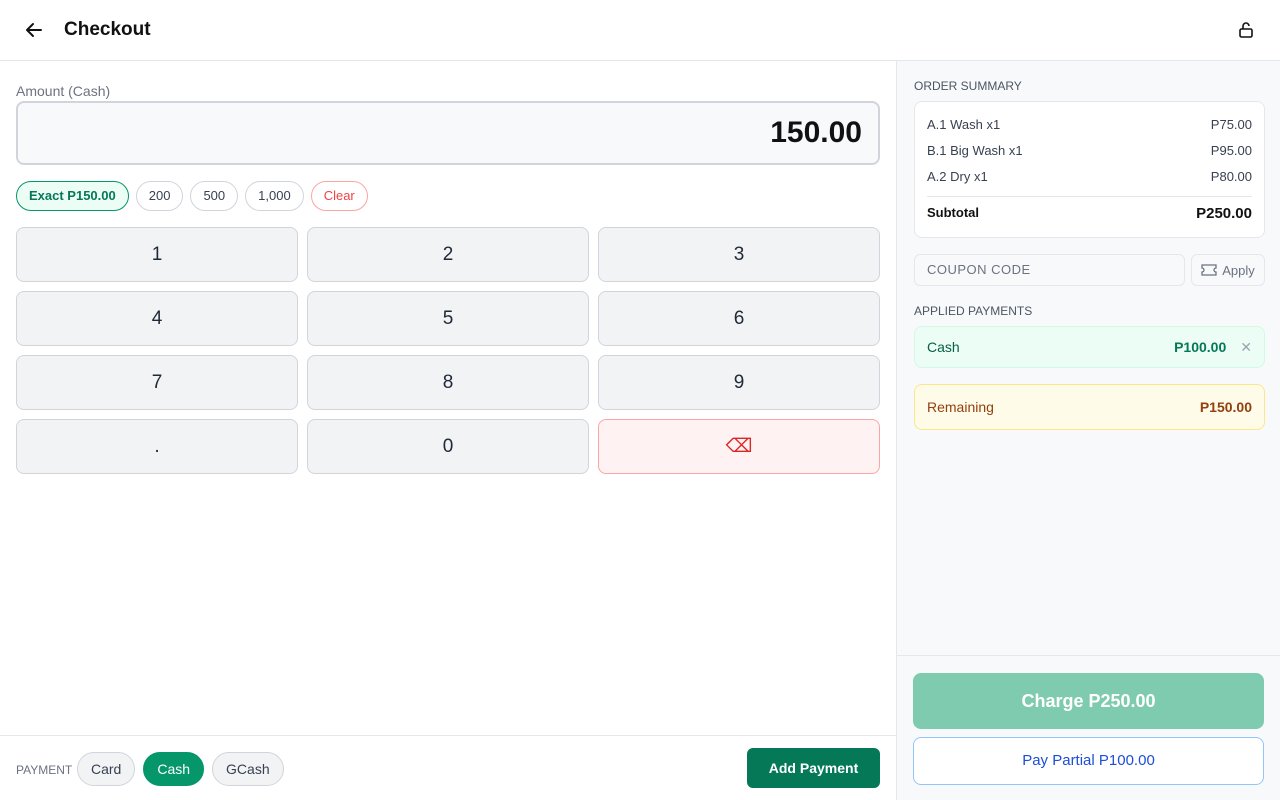 The width and height of the screenshot is (1280, 800). What do you see at coordinates (157, 254) in the screenshot?
I see `key-1: 1` at bounding box center [157, 254].